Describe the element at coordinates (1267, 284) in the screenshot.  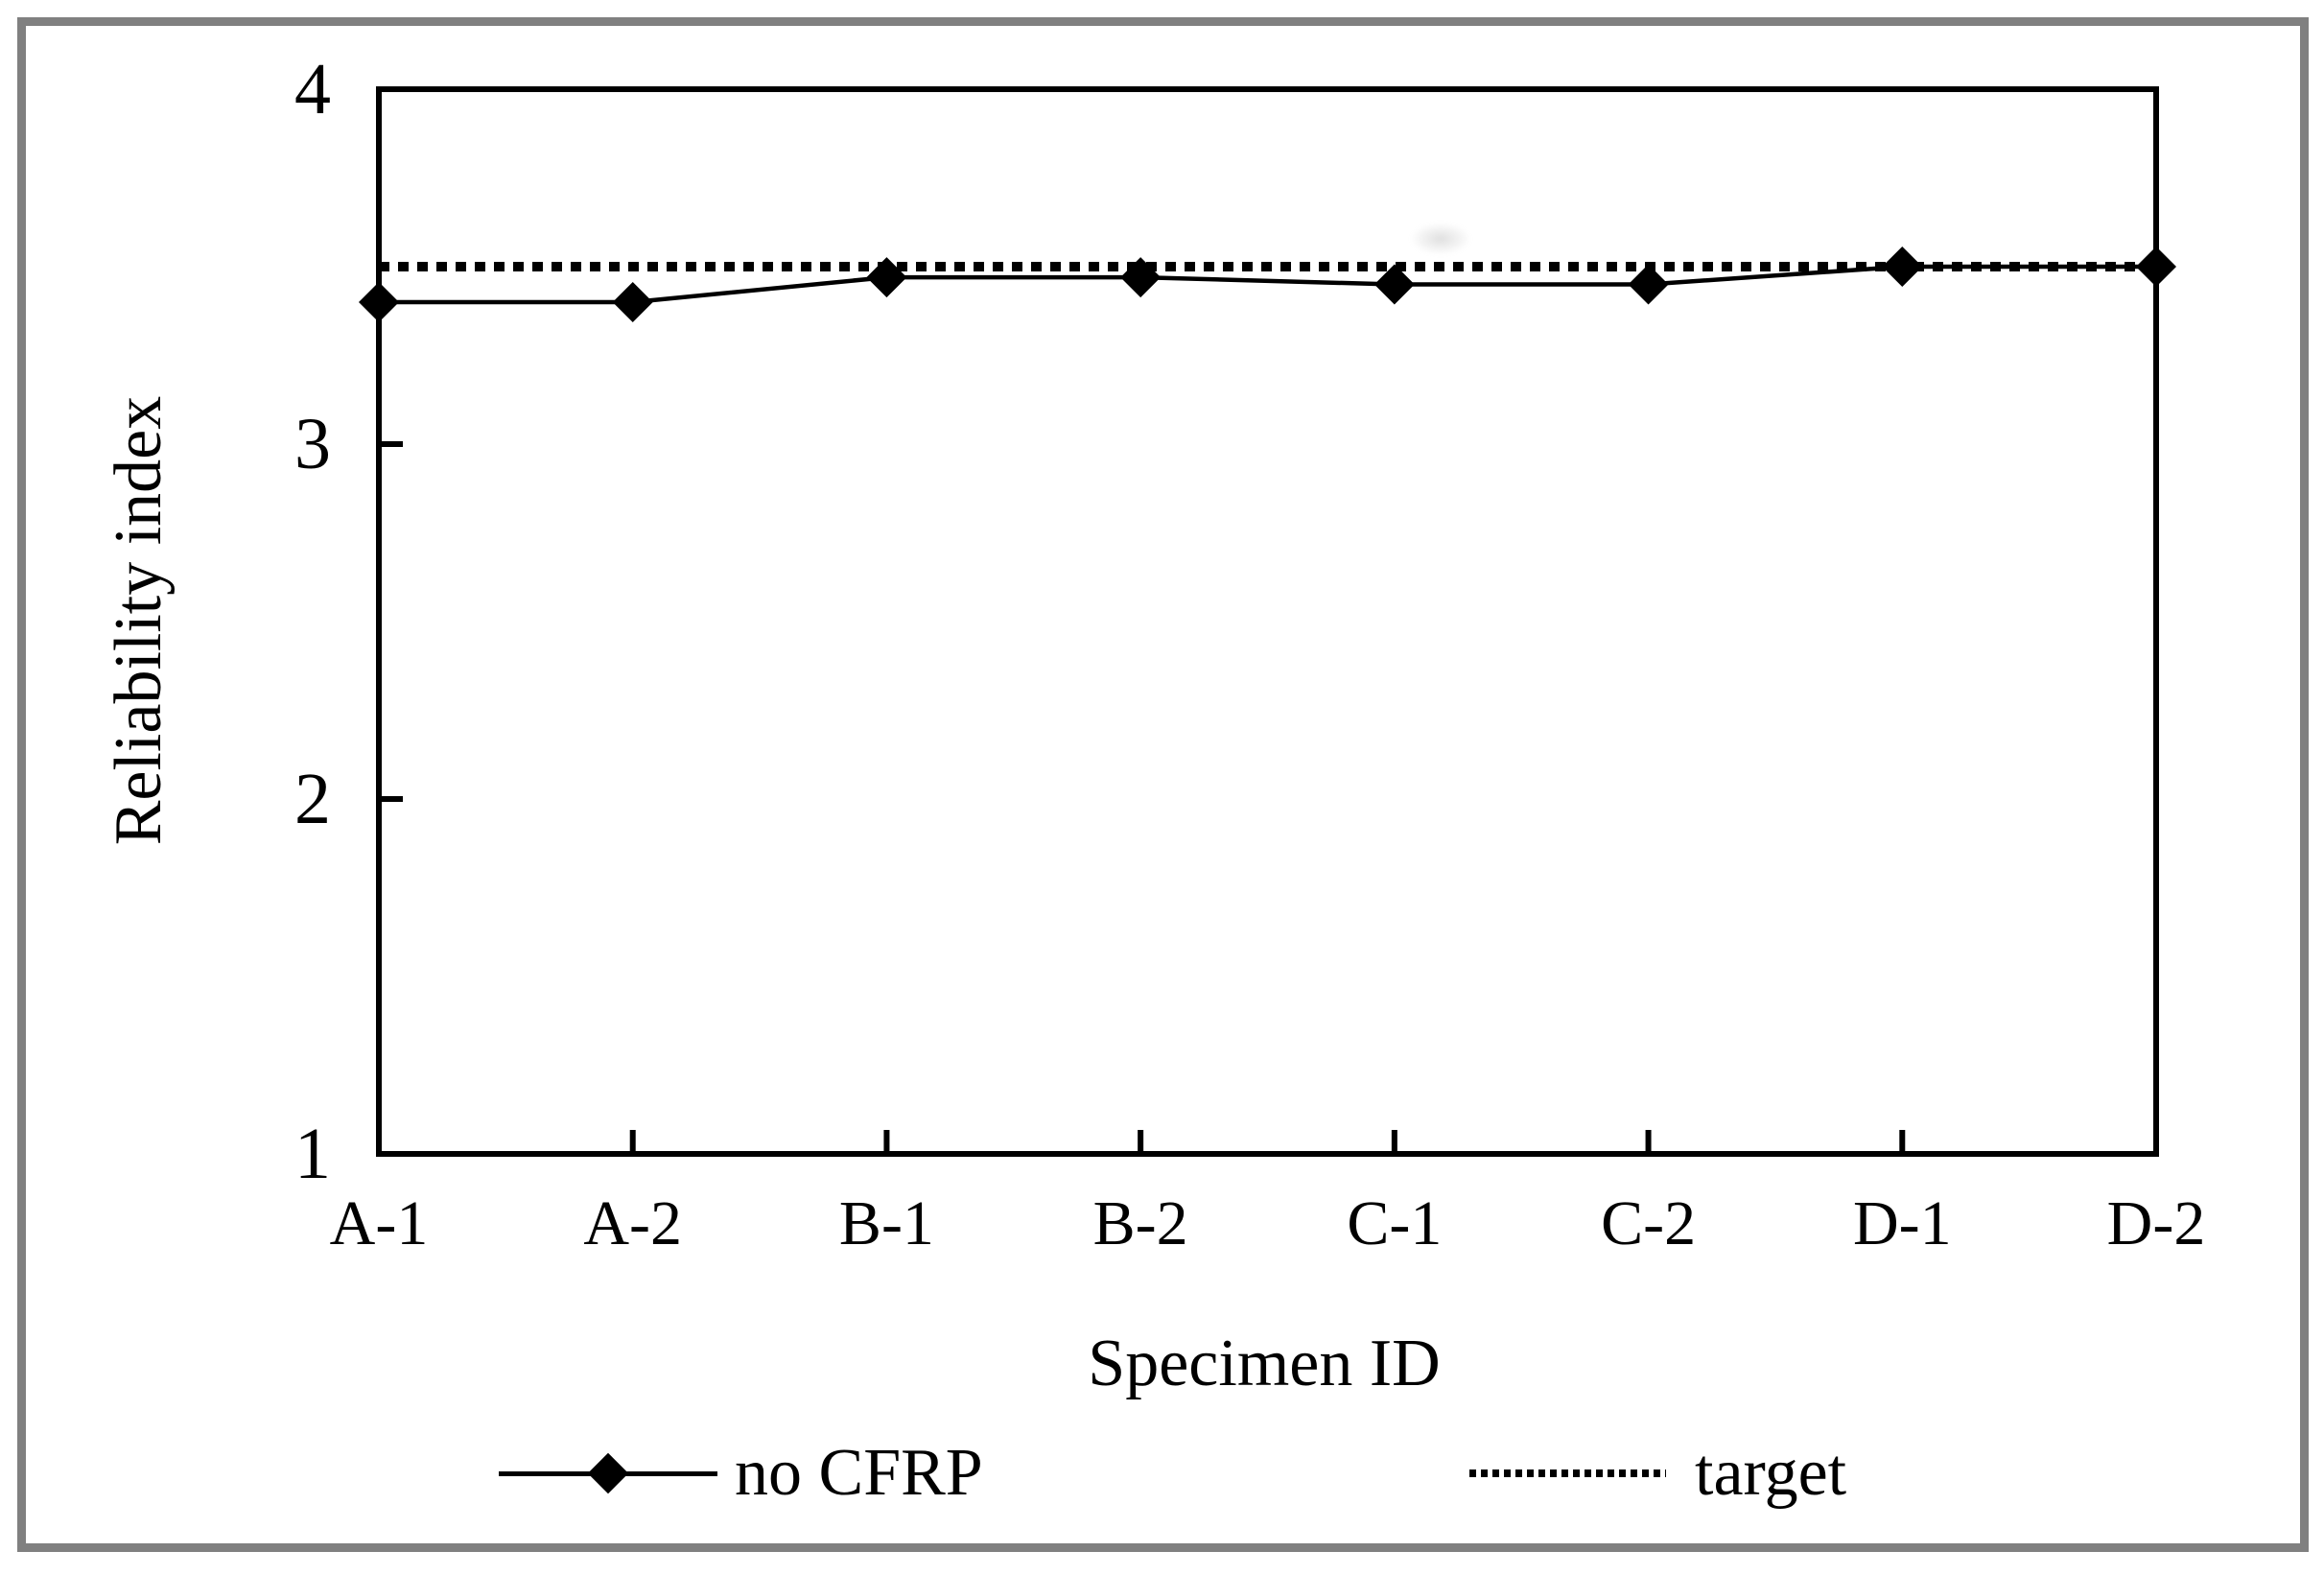
I see `series-line` at that location.